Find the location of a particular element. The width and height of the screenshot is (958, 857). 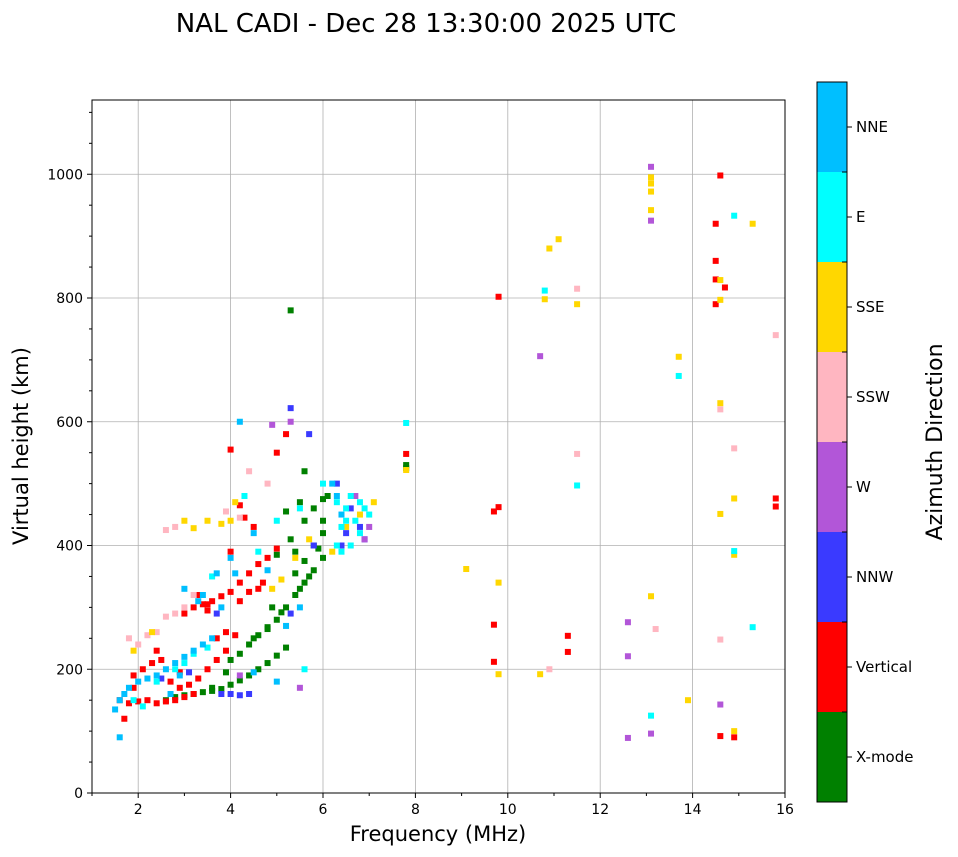

colorbar-label: W is located at coordinates (863, 487).